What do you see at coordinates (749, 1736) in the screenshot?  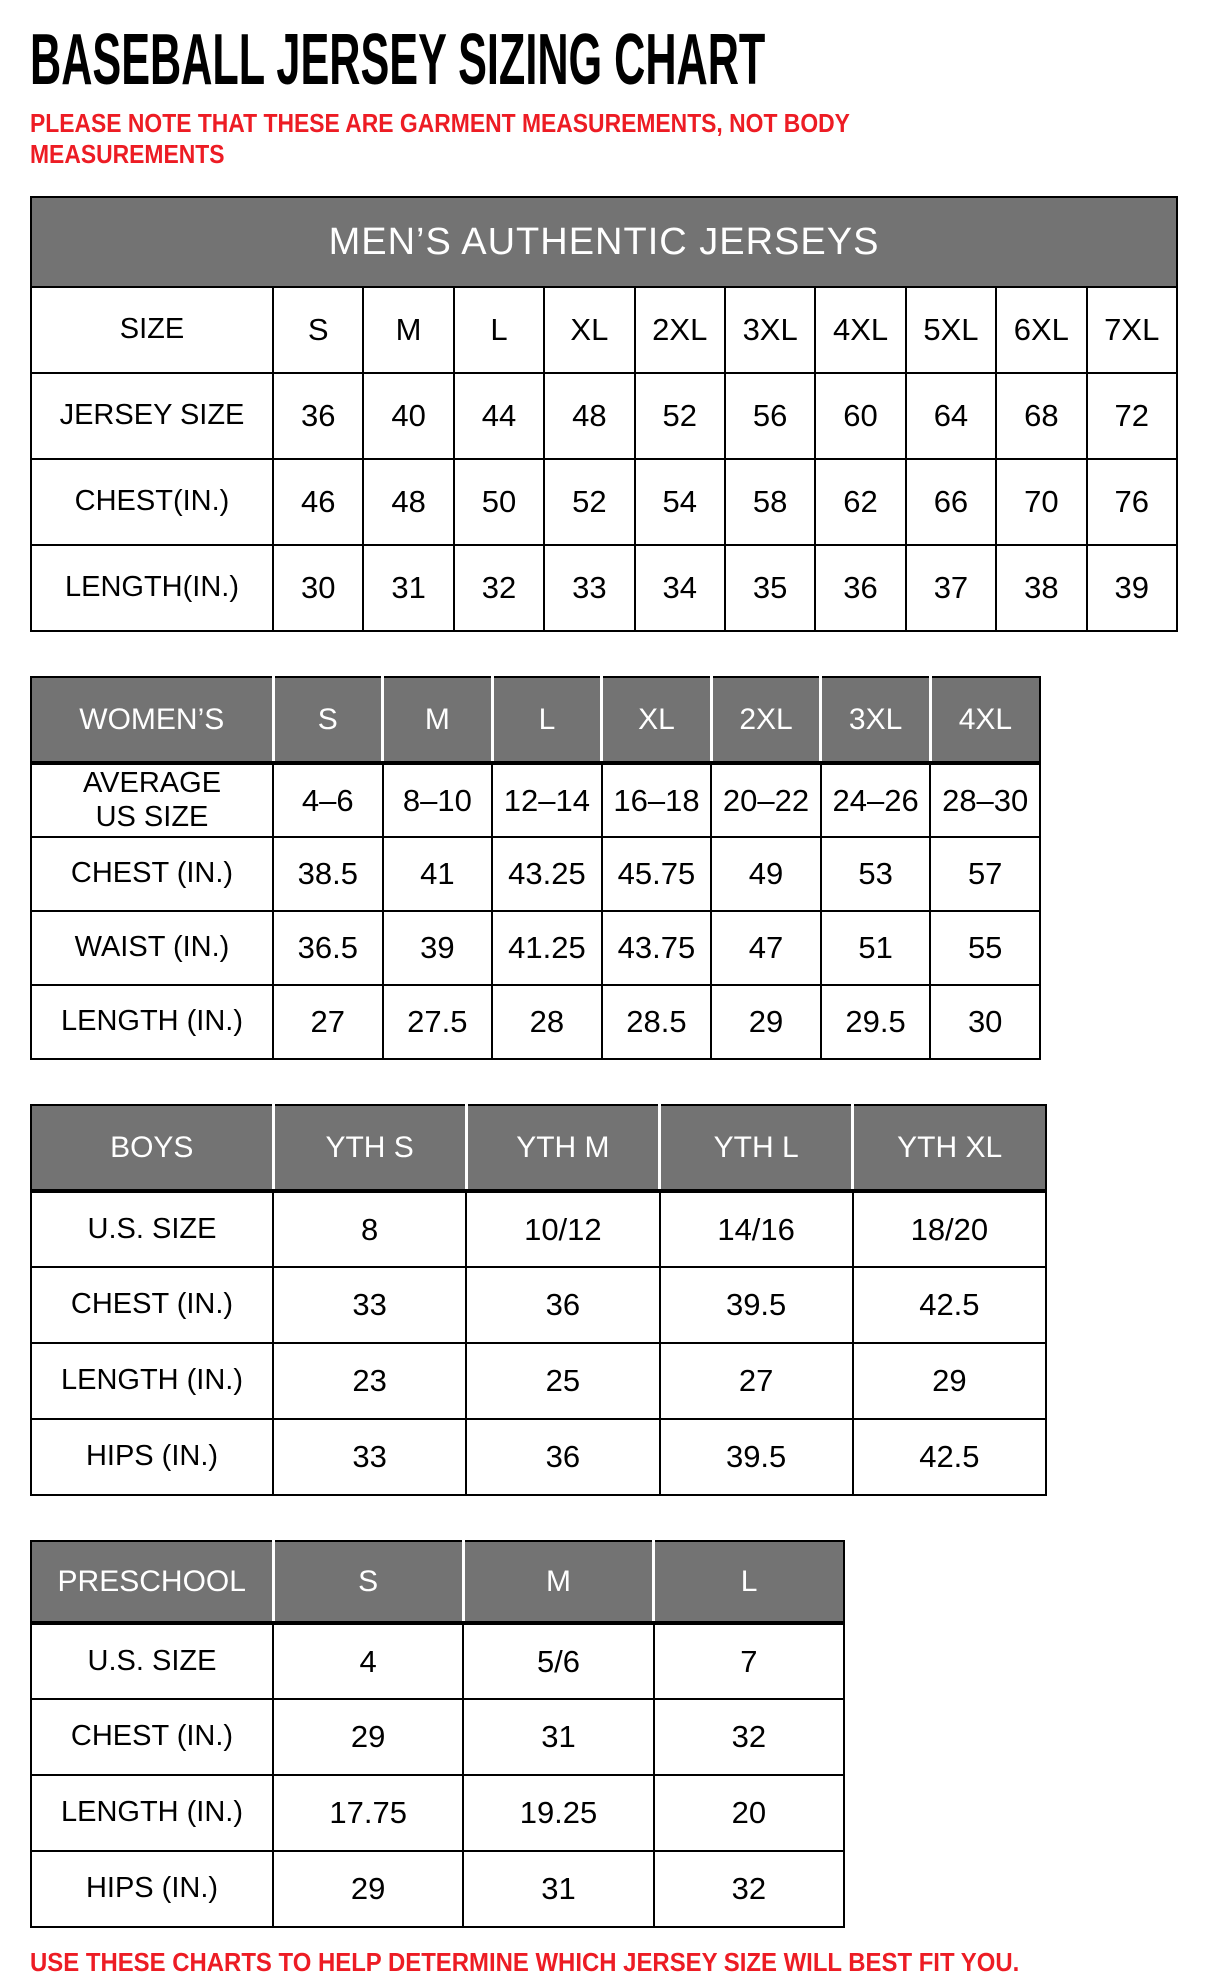 I see `value-cell-text: 32` at bounding box center [749, 1736].